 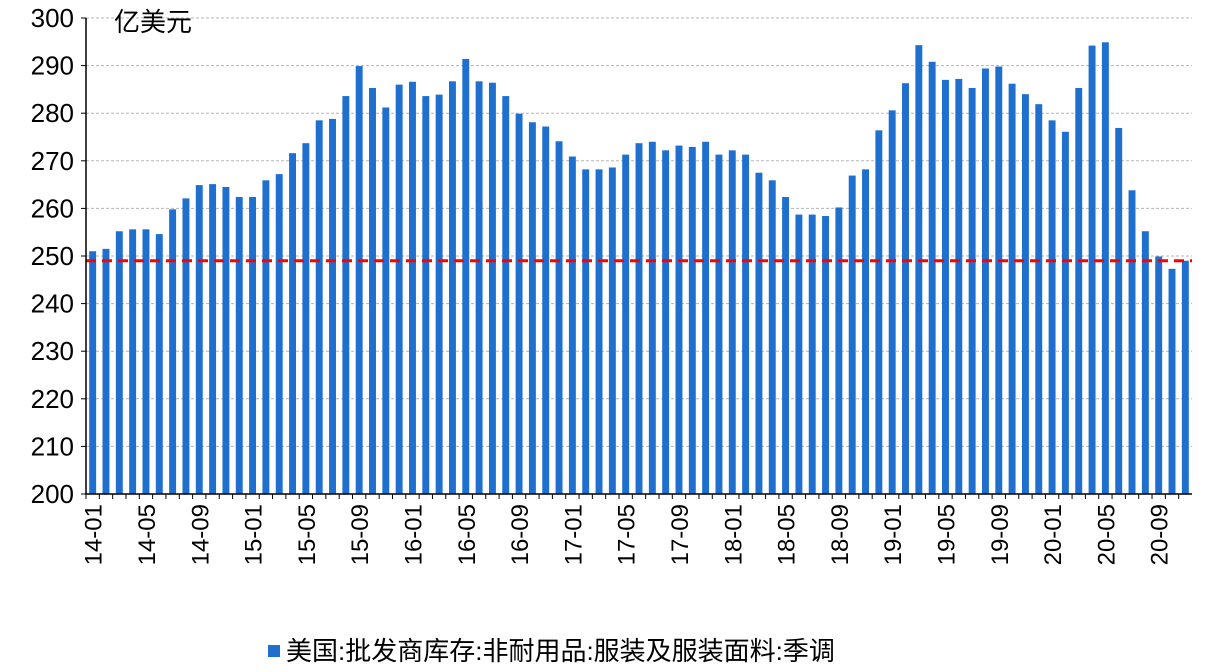 I want to click on x-tick-label: 15-05, so click(x=307, y=534).